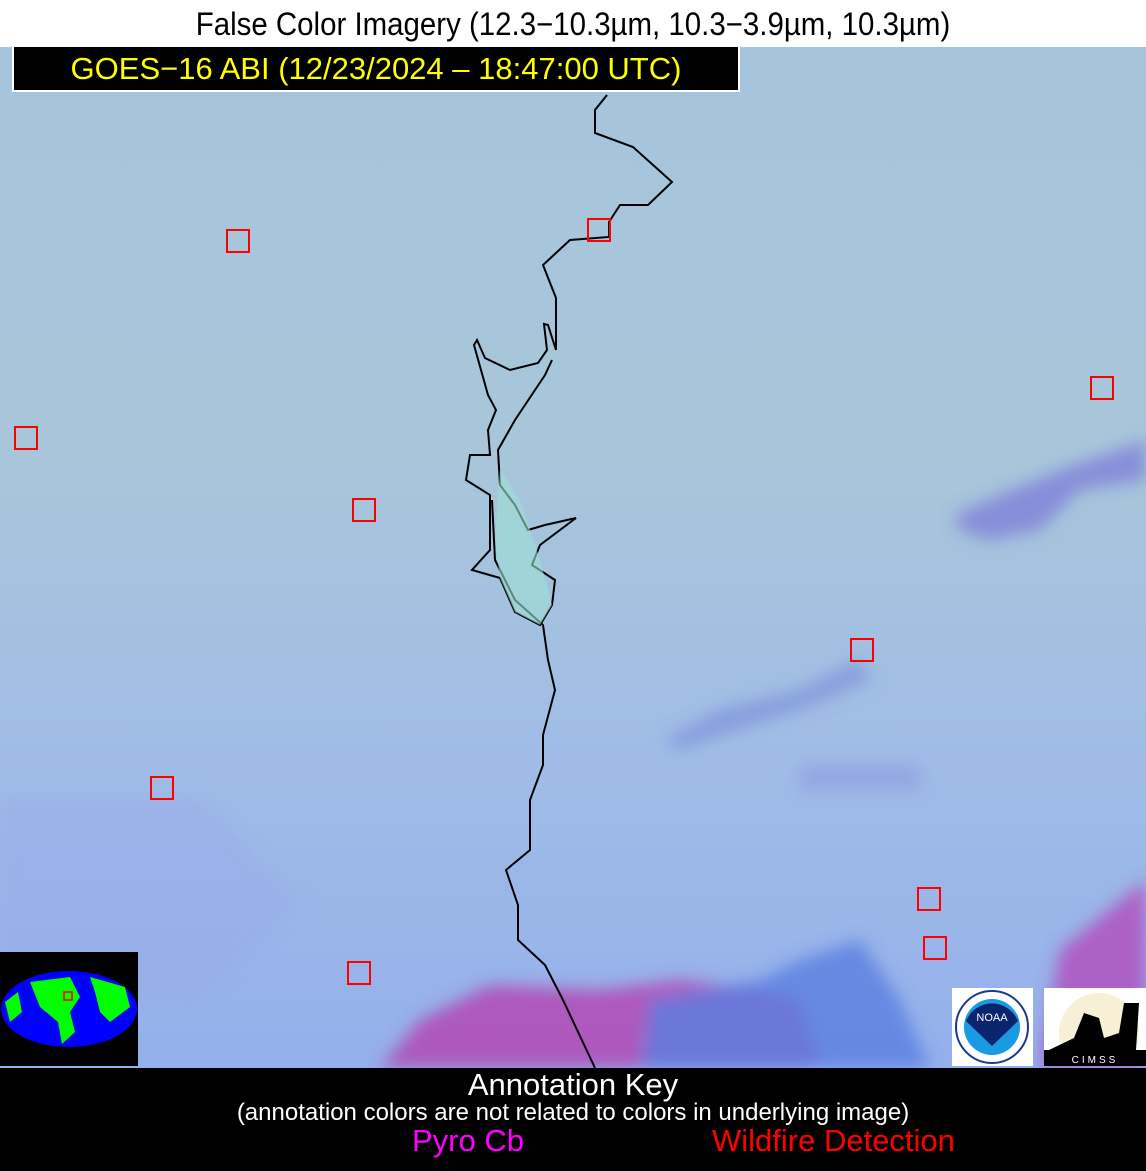  Describe the element at coordinates (523, 547) in the screenshot. I see `lake` at that location.